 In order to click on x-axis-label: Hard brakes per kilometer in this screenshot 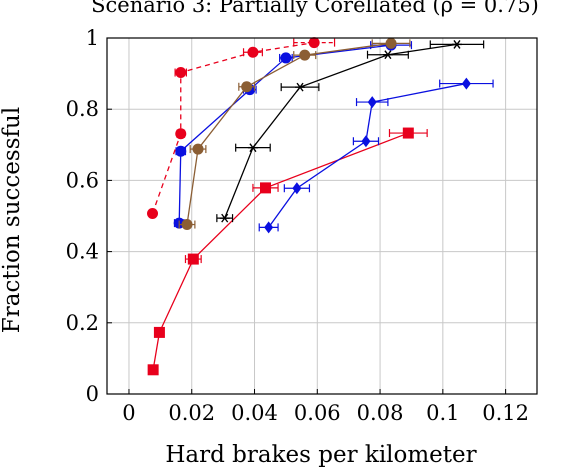, I will do `click(320, 455)`.